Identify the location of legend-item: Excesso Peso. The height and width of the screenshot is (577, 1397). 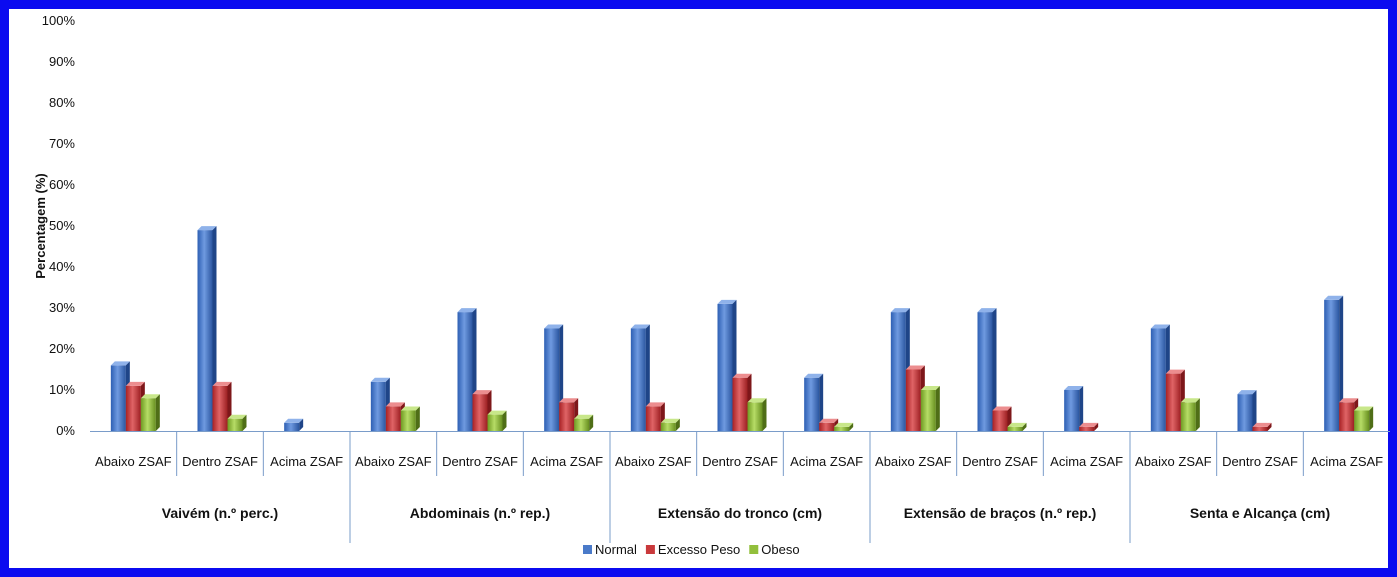
(692, 549).